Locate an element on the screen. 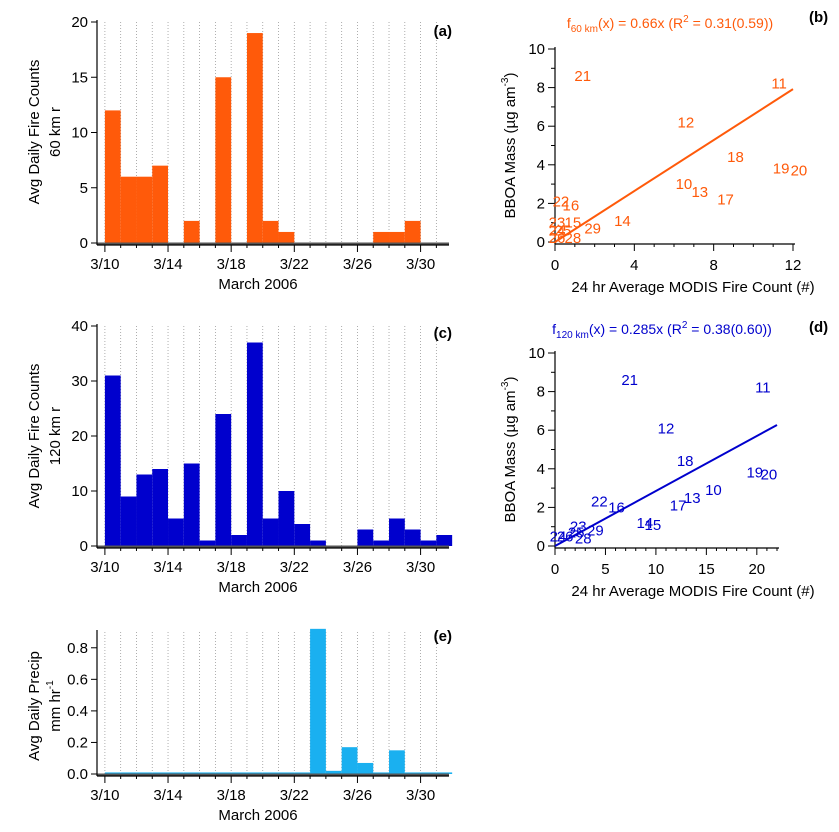  panel-label-d: (d) is located at coordinates (818, 327).